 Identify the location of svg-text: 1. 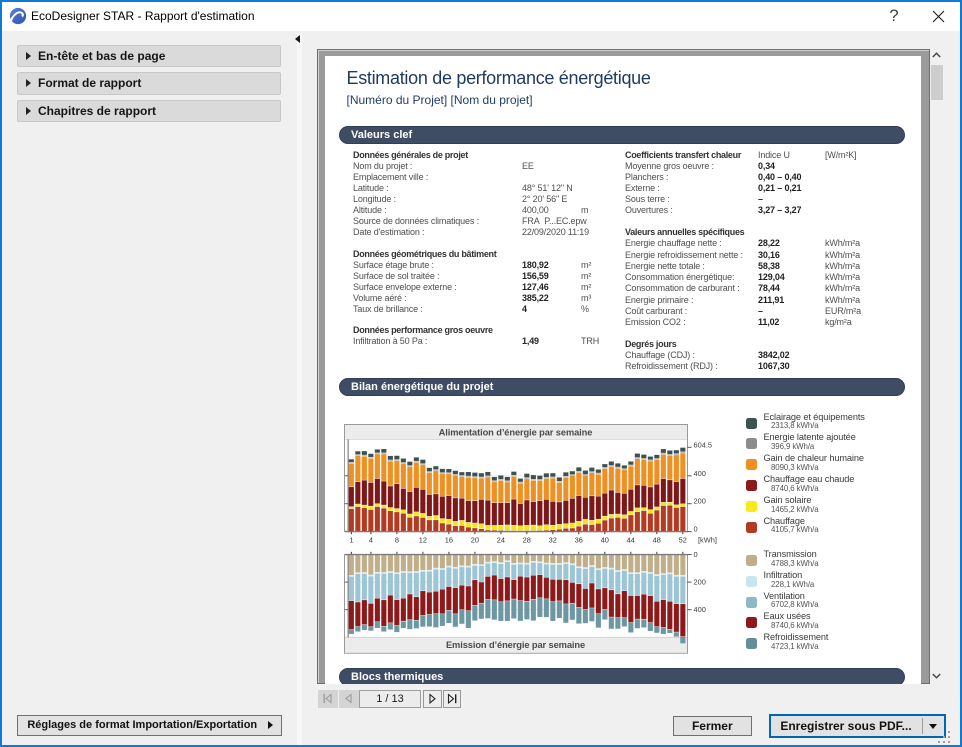
(351, 540).